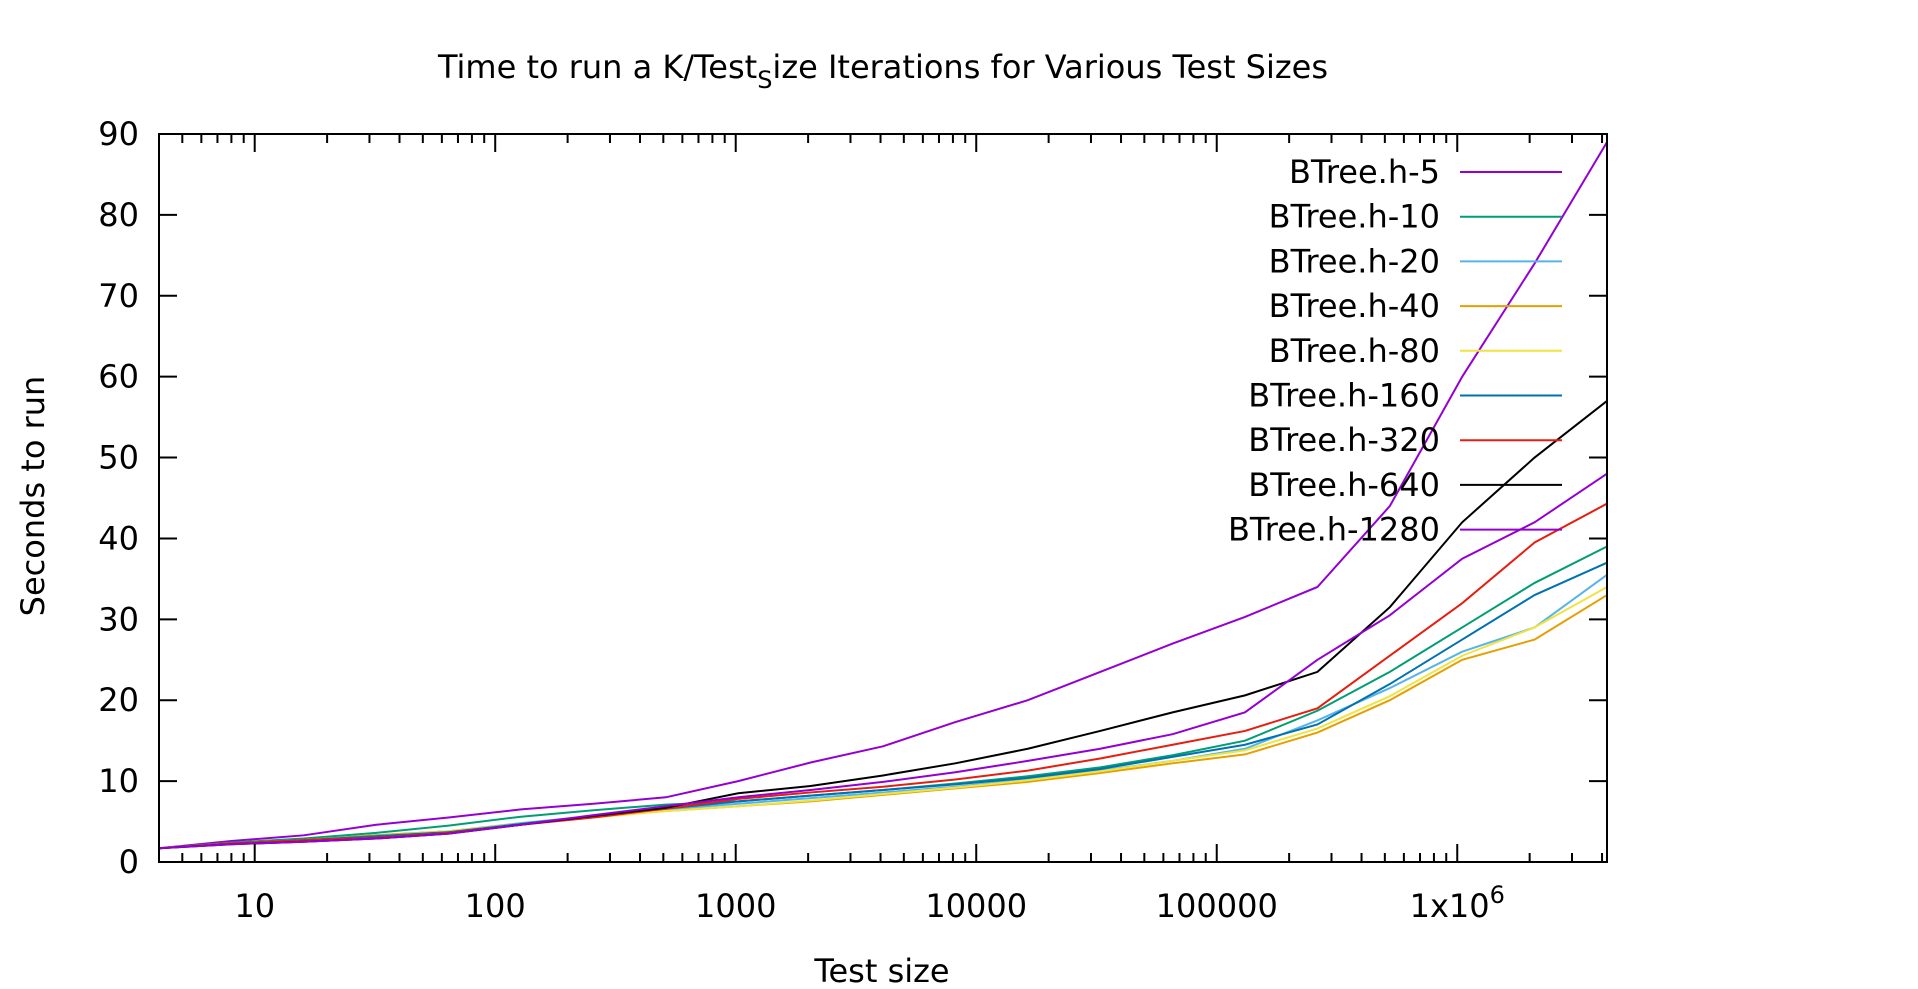  I want to click on y-tick-label: 90, so click(118, 134).